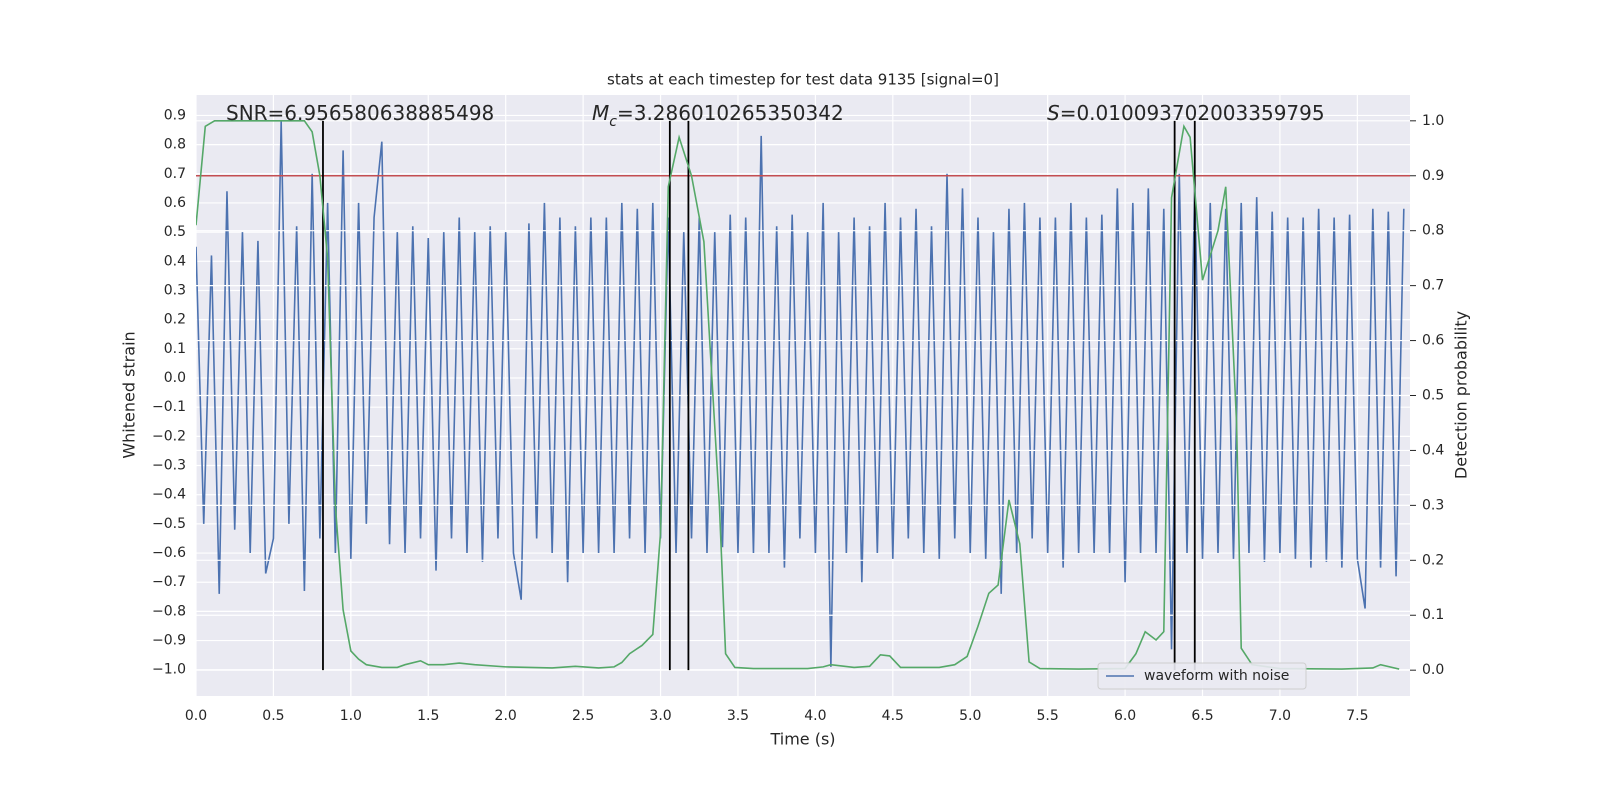  What do you see at coordinates (169, 436) in the screenshot?
I see `y-tick-label: −0.2` at bounding box center [169, 436].